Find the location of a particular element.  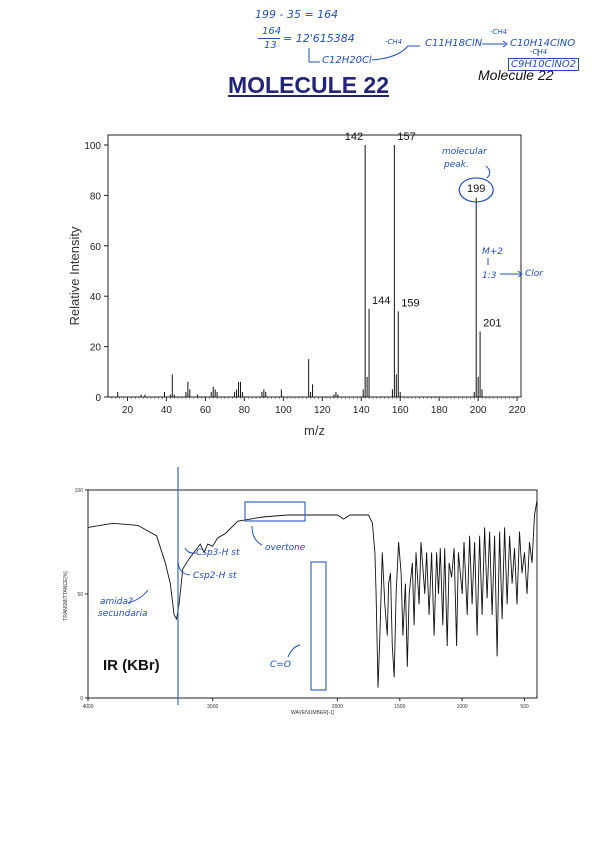

ms-peak-label: 201 is located at coordinates (492, 323).